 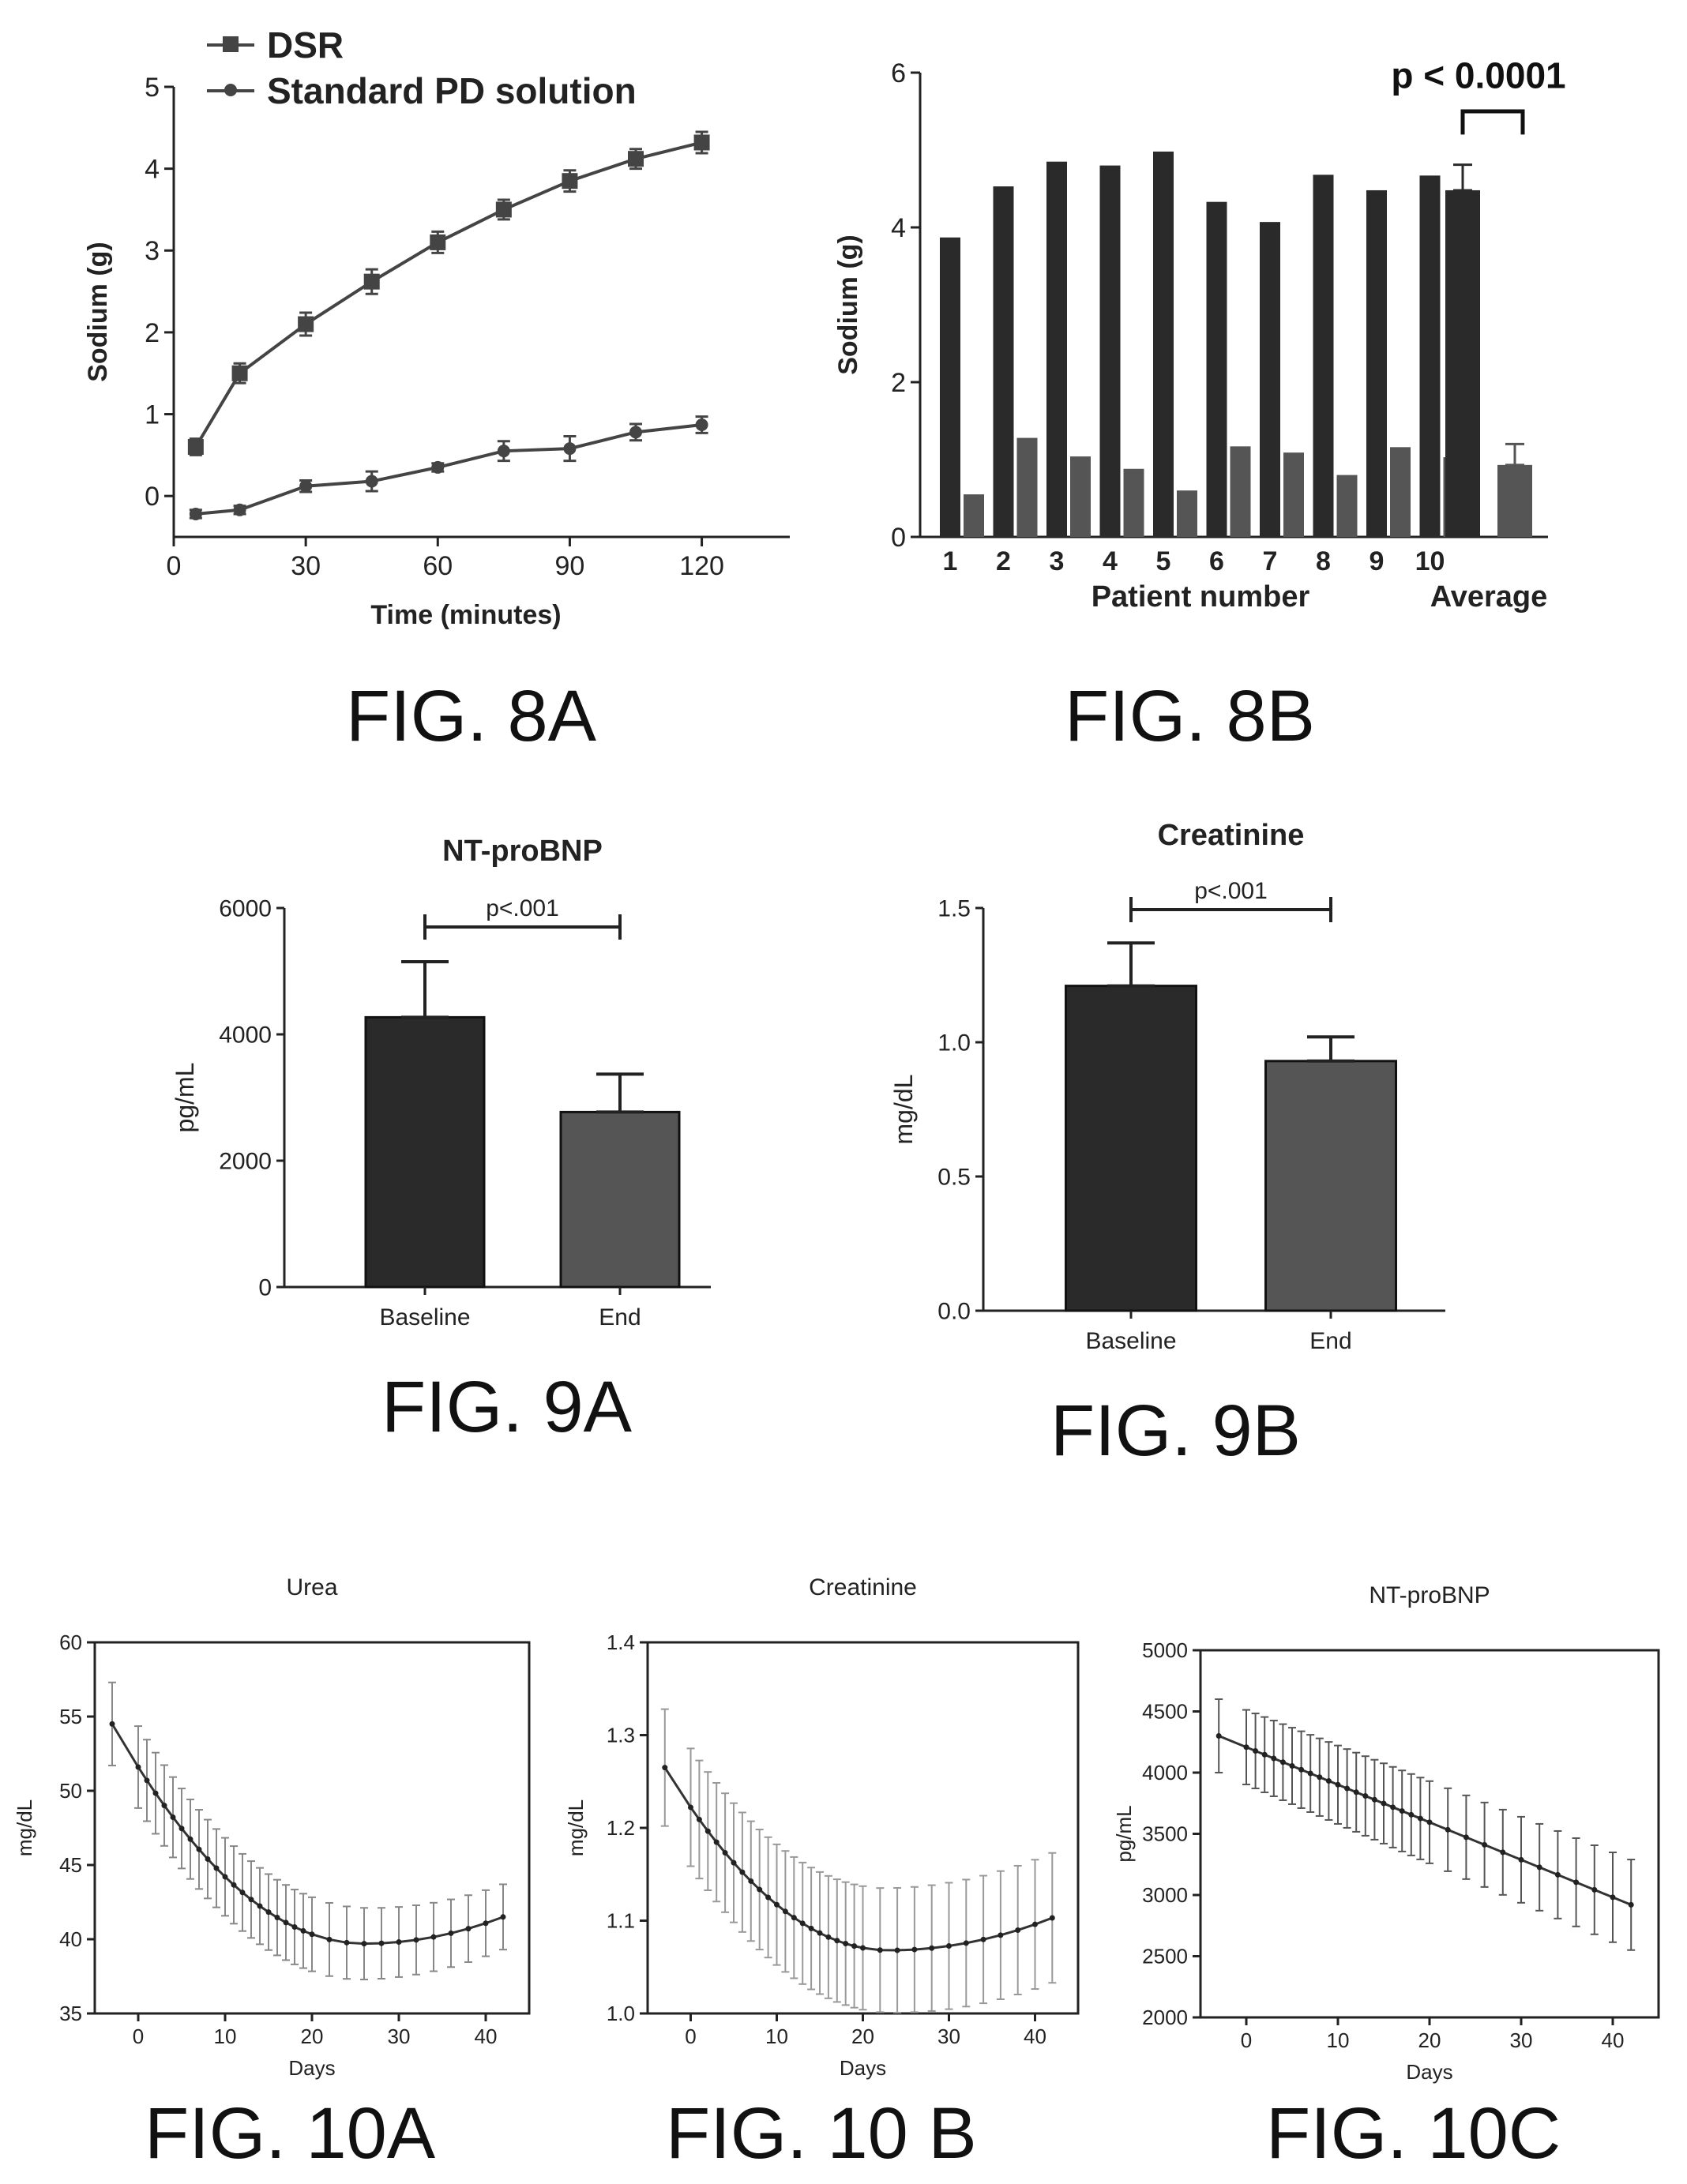 What do you see at coordinates (465, 615) in the screenshot?
I see `x-axis-label: Time (minutes)` at bounding box center [465, 615].